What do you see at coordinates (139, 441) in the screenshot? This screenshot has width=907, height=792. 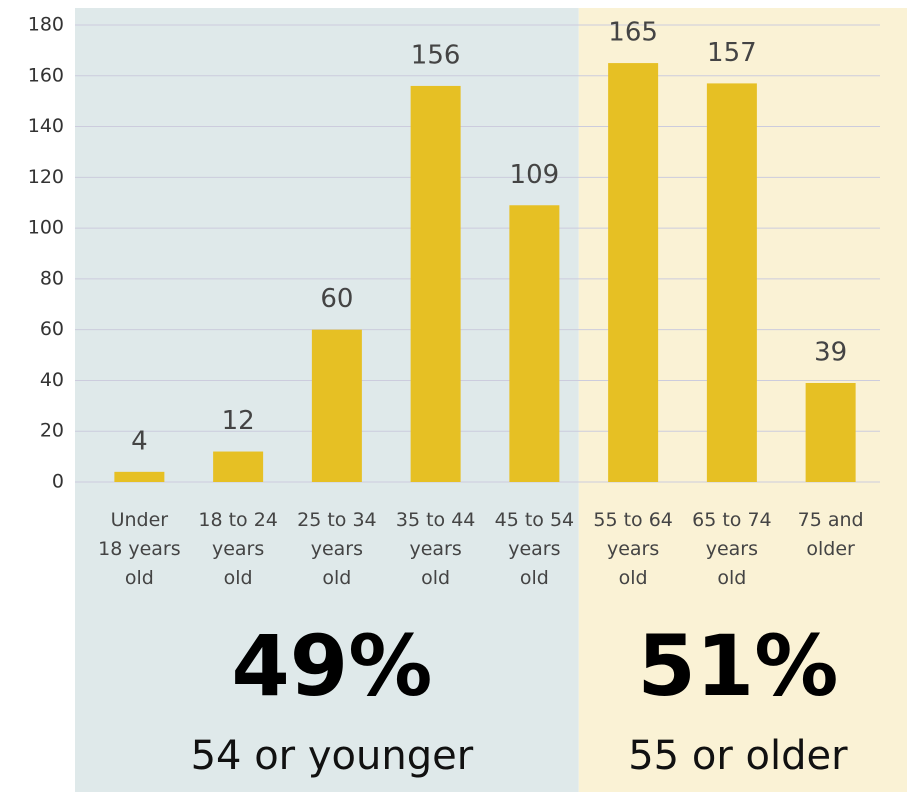 I see `value-label: 4` at bounding box center [139, 441].